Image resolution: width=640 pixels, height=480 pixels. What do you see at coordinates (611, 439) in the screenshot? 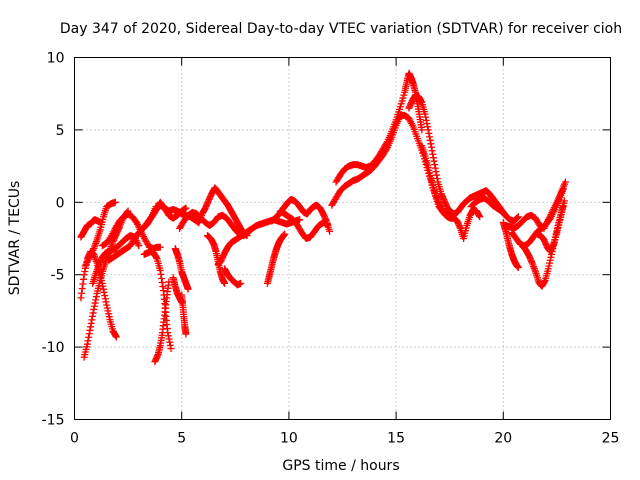
I see `x-tick-label: 25` at bounding box center [611, 439].